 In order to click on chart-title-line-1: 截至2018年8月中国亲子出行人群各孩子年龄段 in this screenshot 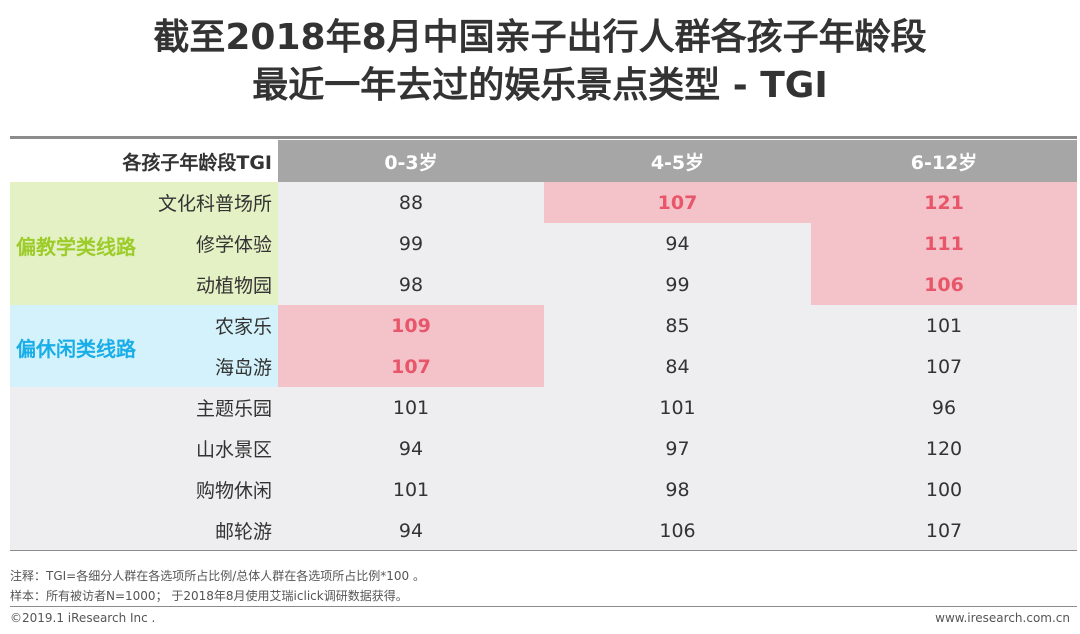, I will do `click(540, 37)`.